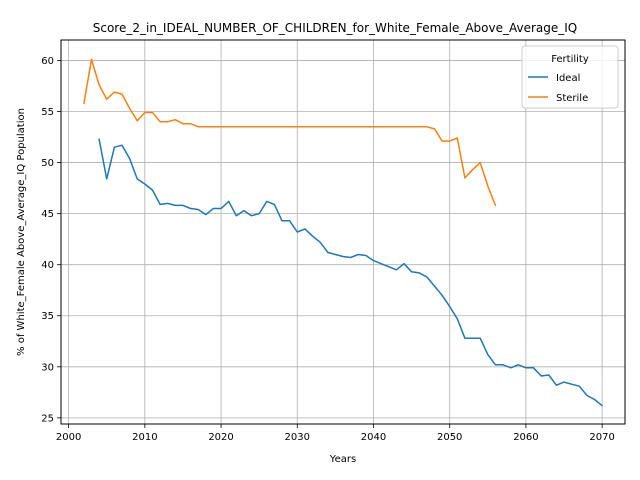 The width and height of the screenshot is (640, 480). Describe the element at coordinates (47, 265) in the screenshot. I see `y-tick-label: 40` at that location.